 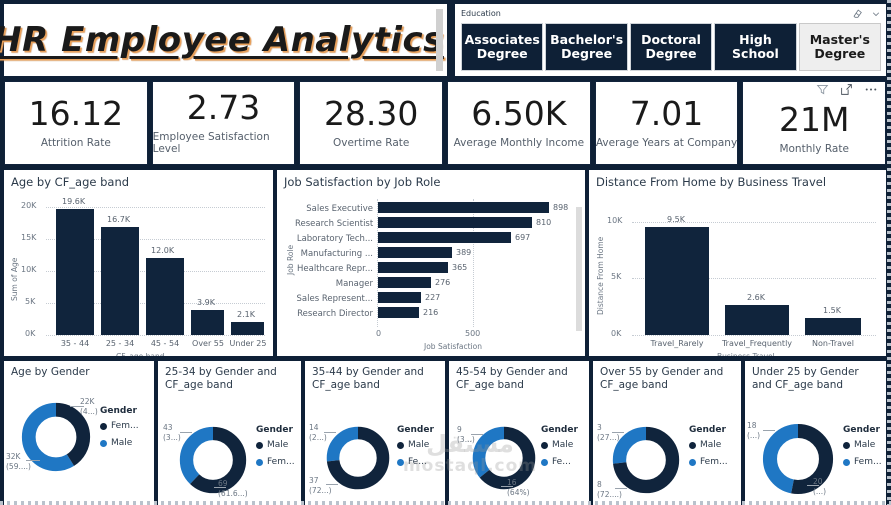 I want to click on x-axis-title: Business Travel, so click(x=746, y=354).